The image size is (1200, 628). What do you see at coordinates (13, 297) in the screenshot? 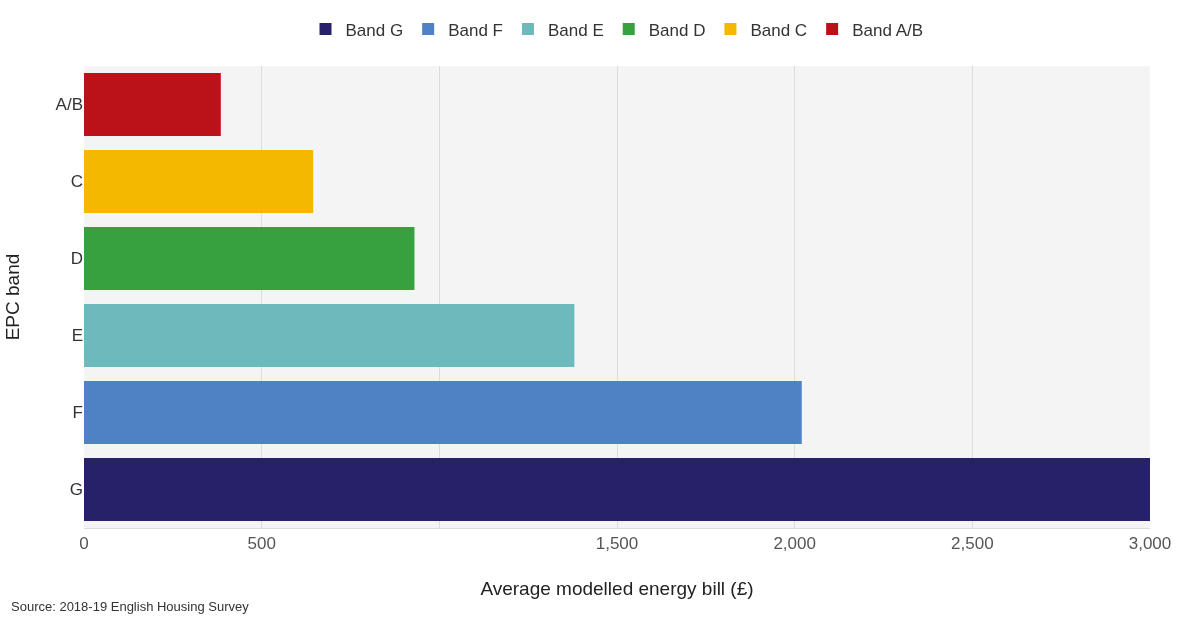
I see `y-axis-title: EPC band` at bounding box center [13, 297].